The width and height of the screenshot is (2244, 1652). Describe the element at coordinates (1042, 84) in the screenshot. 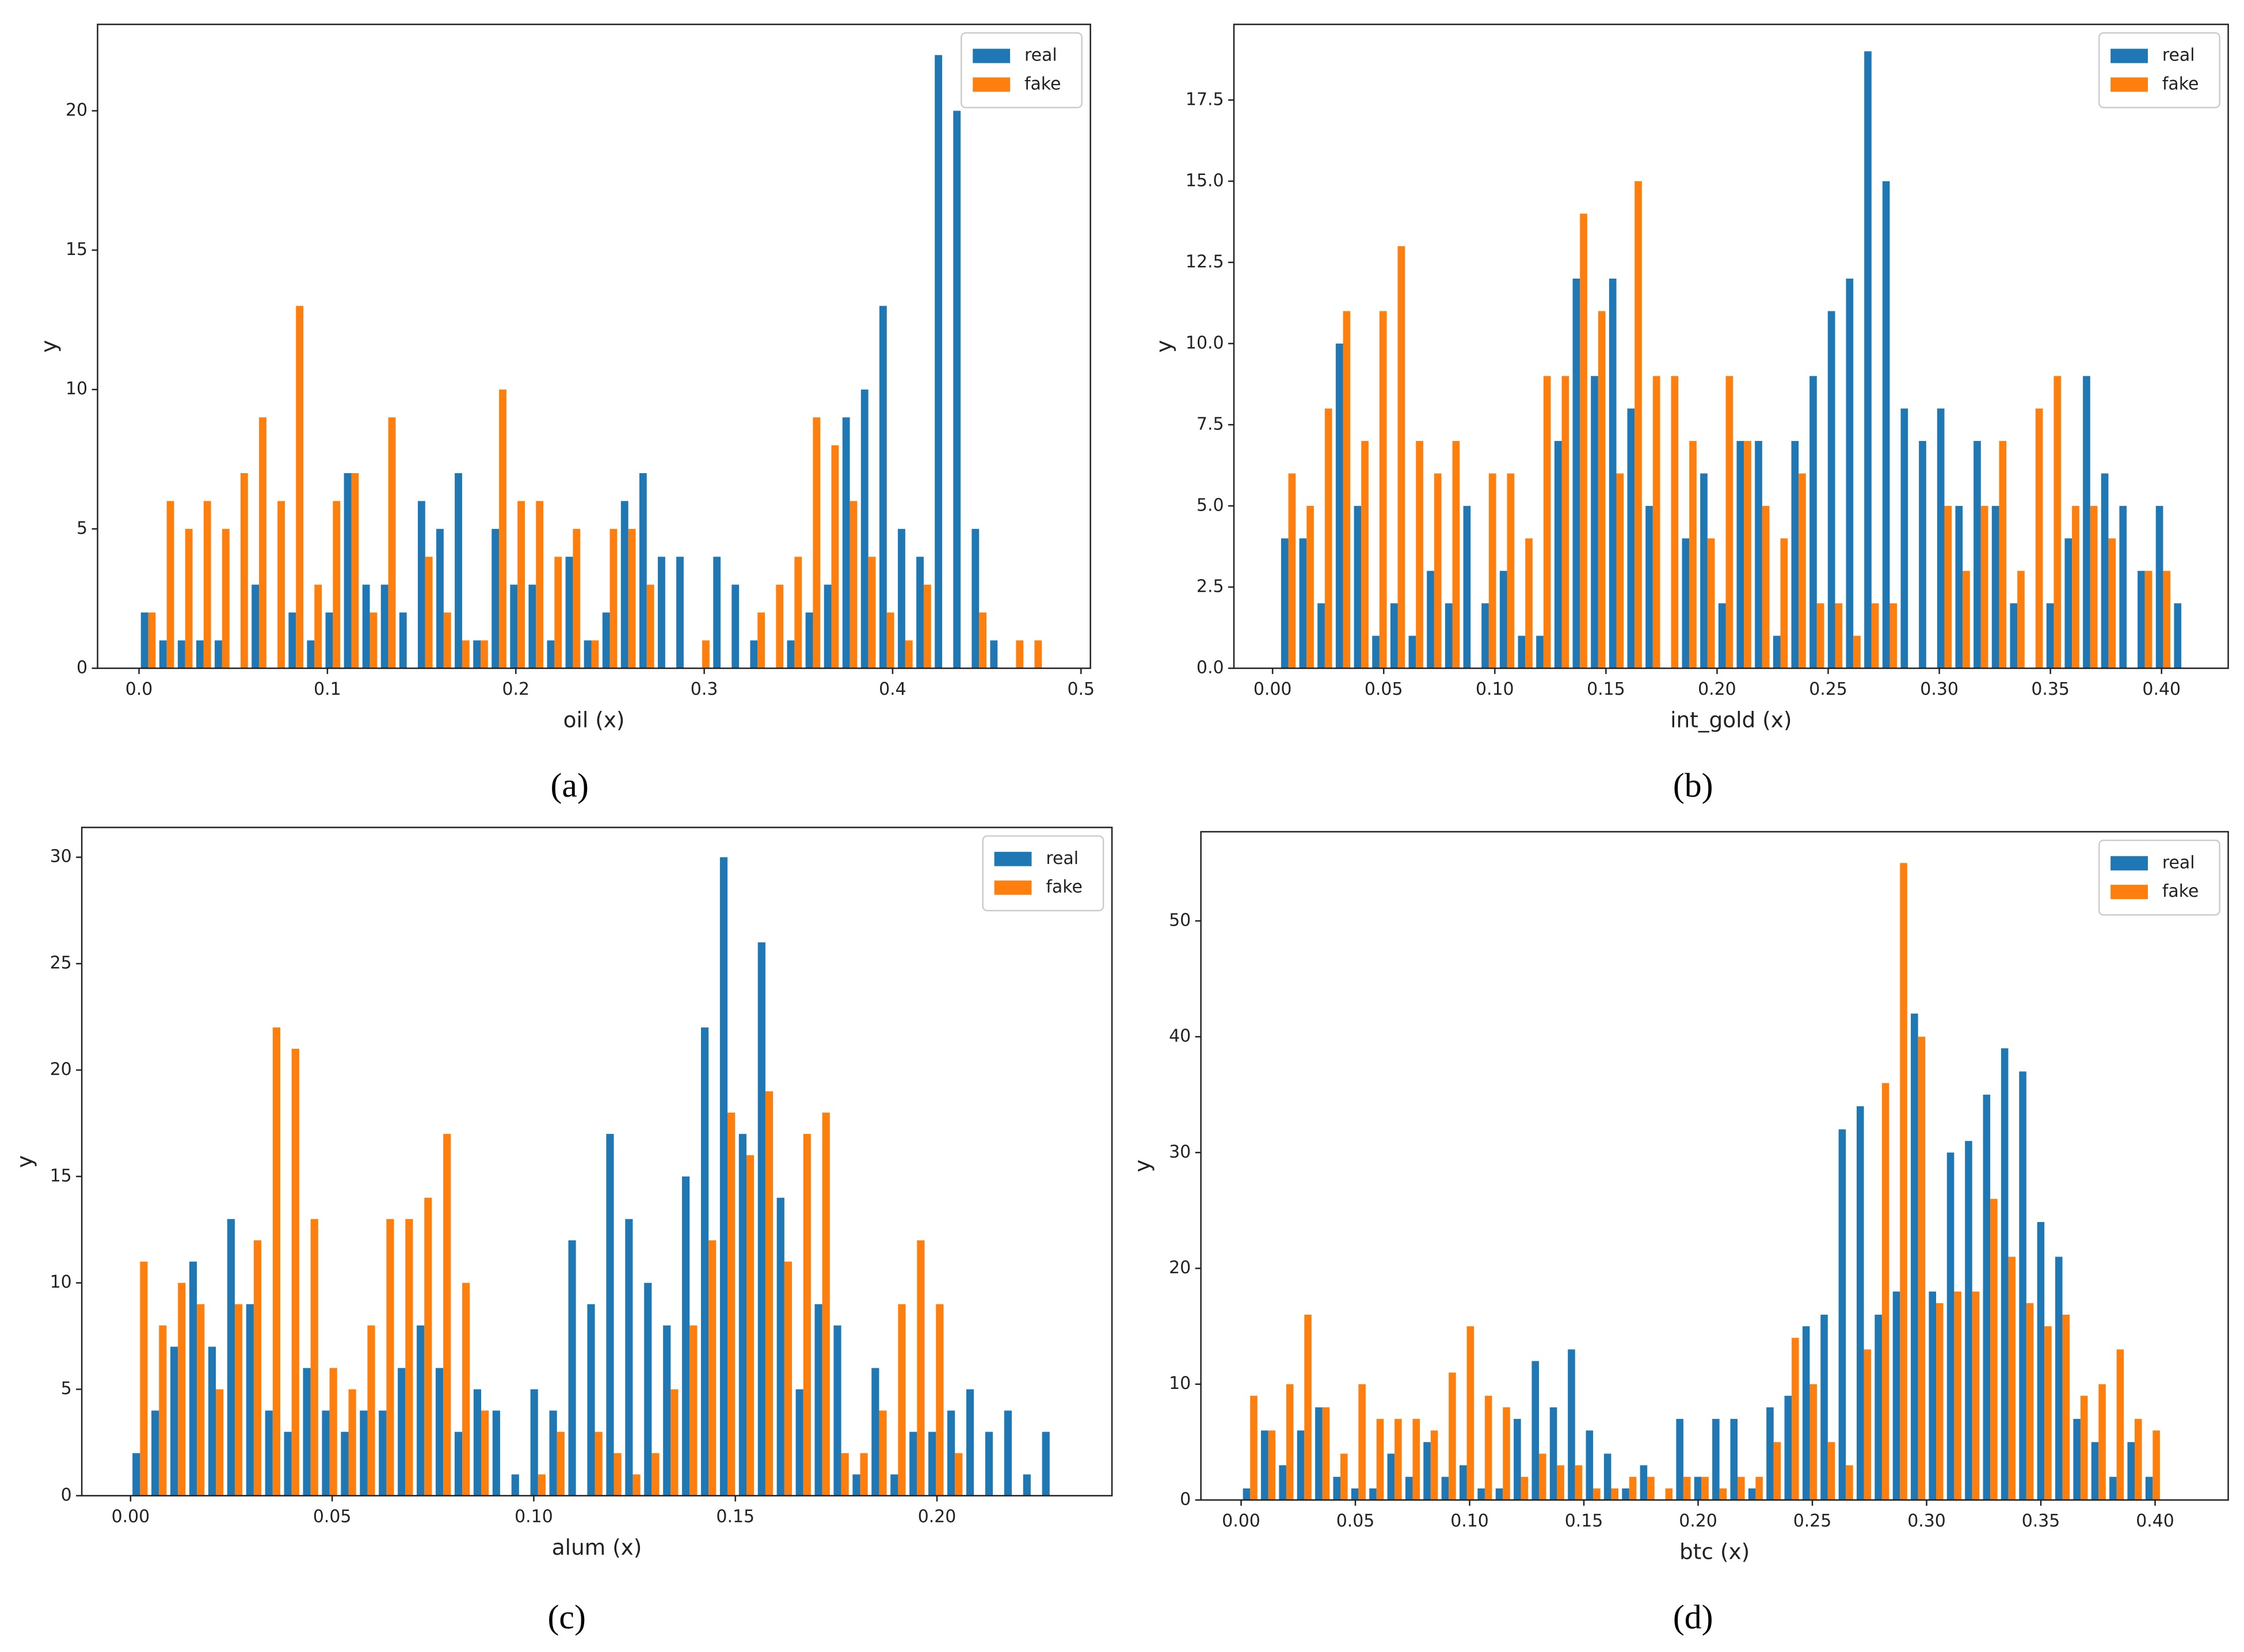

I see `legend-label: fake` at that location.